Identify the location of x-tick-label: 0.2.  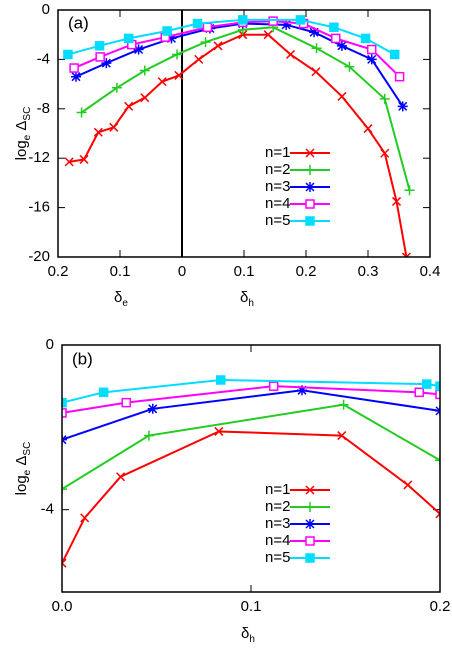
(58, 271).